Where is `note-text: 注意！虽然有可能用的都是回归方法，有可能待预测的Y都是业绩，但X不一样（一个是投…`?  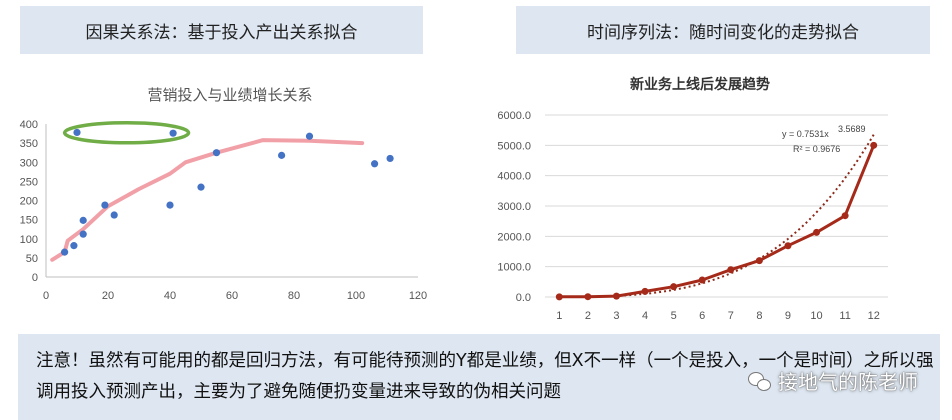
note-text: 注意！虽然有可能用的都是回归方法，有可能待预测的Y都是业绩，但X不一样（一个是投… is located at coordinates (485, 376).